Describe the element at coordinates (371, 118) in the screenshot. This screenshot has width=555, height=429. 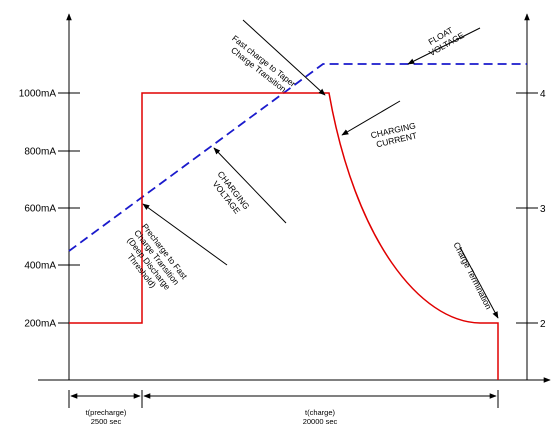
I see `arrow-charging-current` at that location.